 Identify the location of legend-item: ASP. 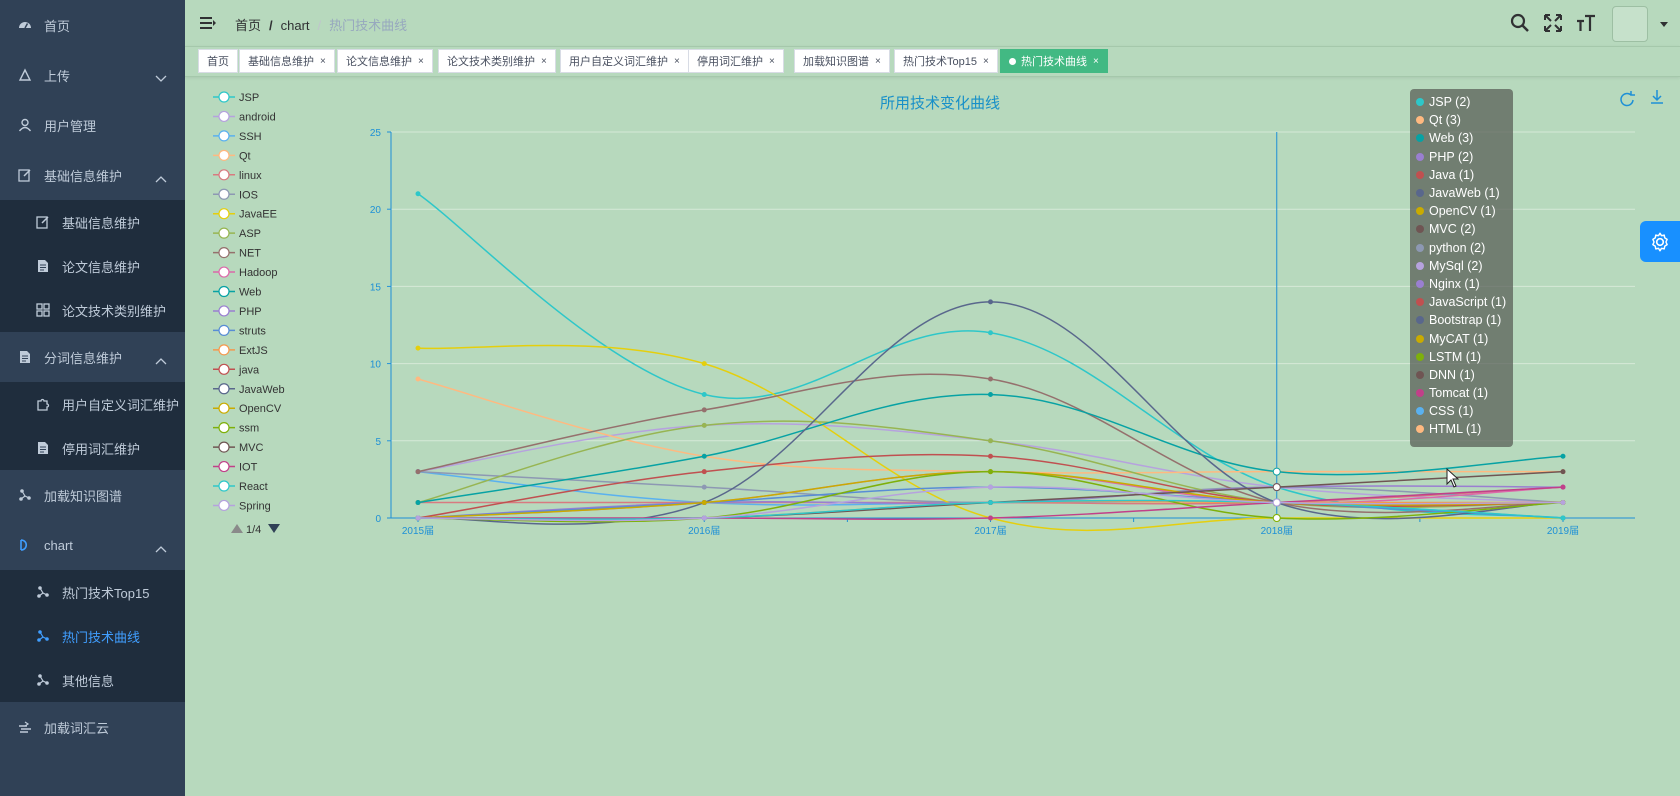
(237, 233).